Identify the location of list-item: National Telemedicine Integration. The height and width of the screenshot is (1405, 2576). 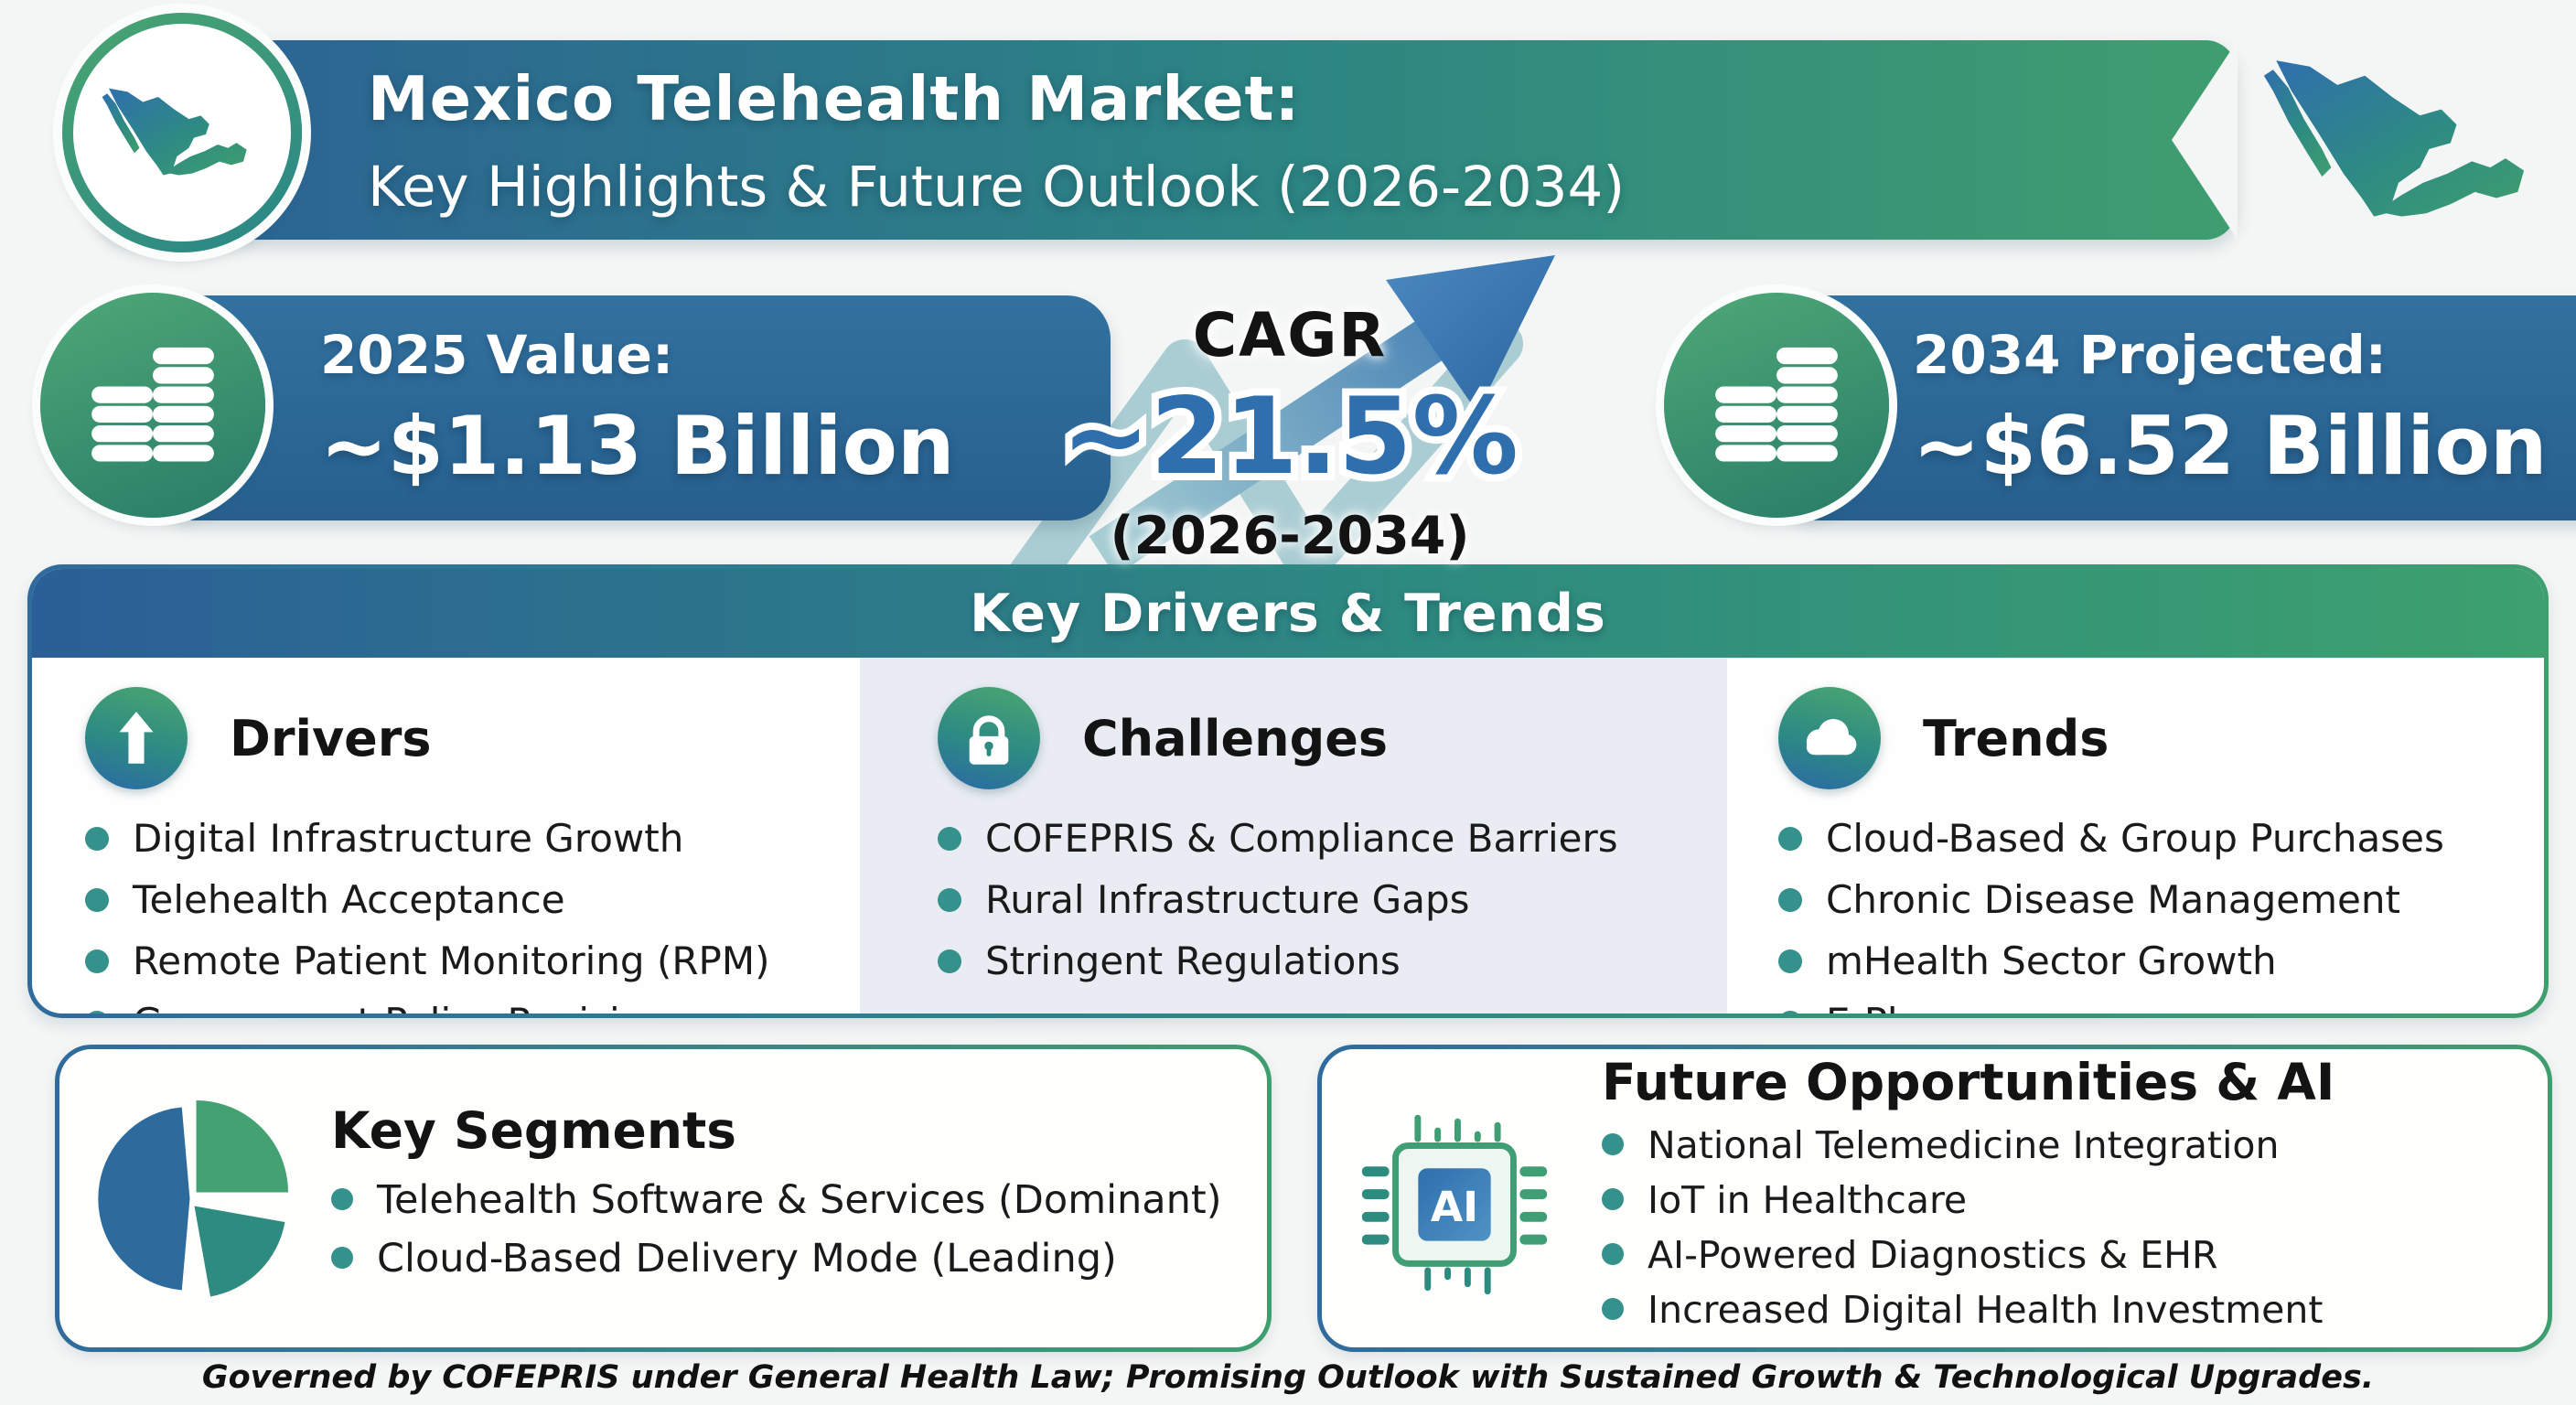
(1968, 1146).